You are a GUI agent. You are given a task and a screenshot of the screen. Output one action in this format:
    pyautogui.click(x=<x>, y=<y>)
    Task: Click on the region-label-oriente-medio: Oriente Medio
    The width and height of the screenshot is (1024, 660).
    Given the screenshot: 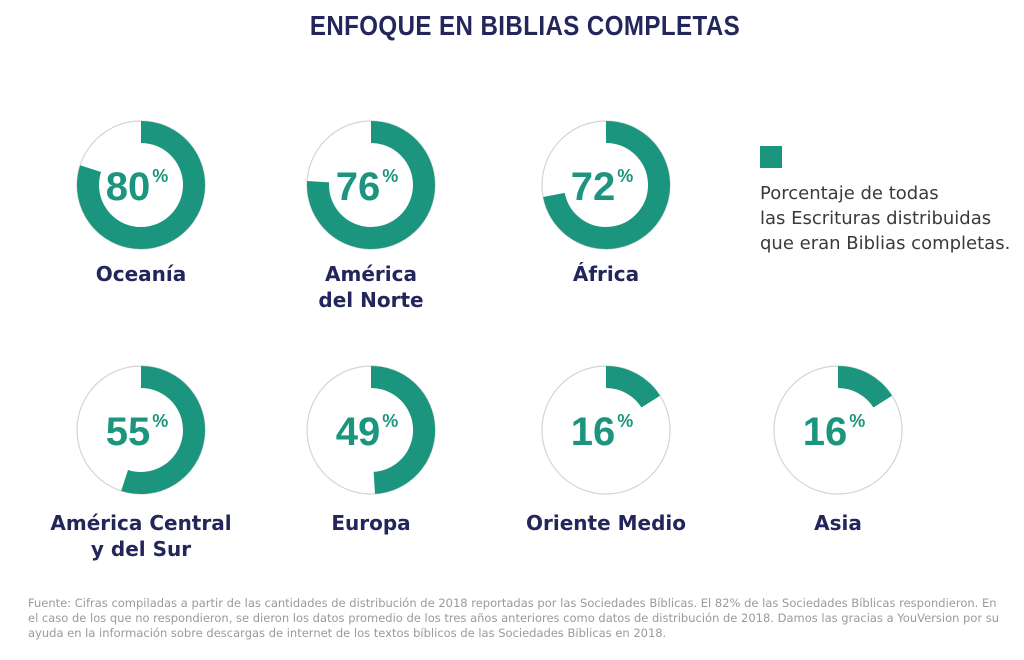 What is the action you would take?
    pyautogui.click(x=606, y=523)
    